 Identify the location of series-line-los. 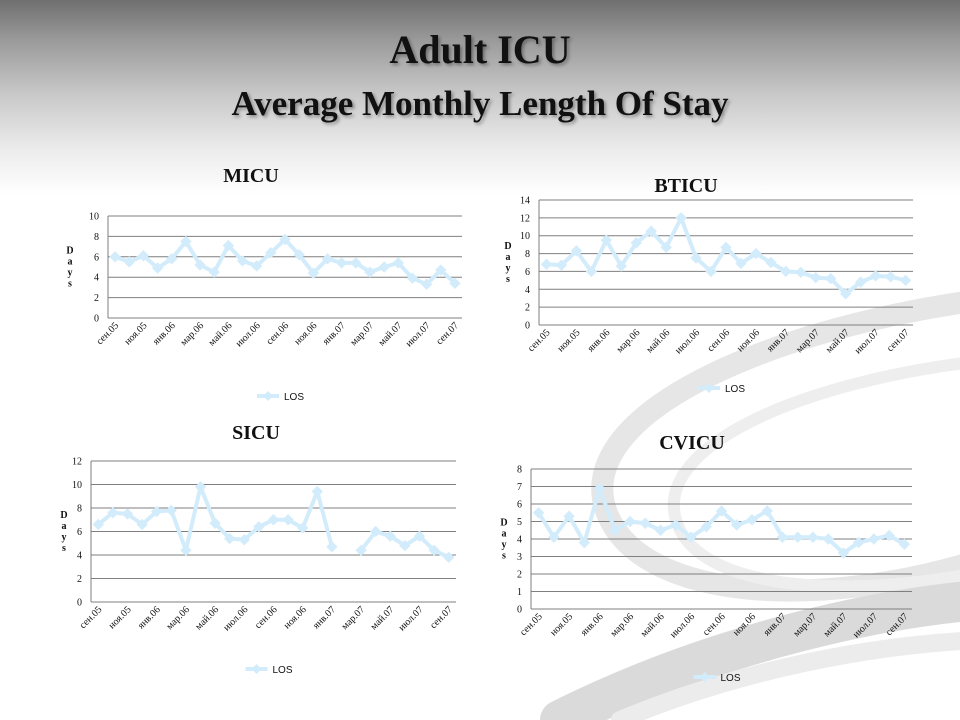
(721, 520).